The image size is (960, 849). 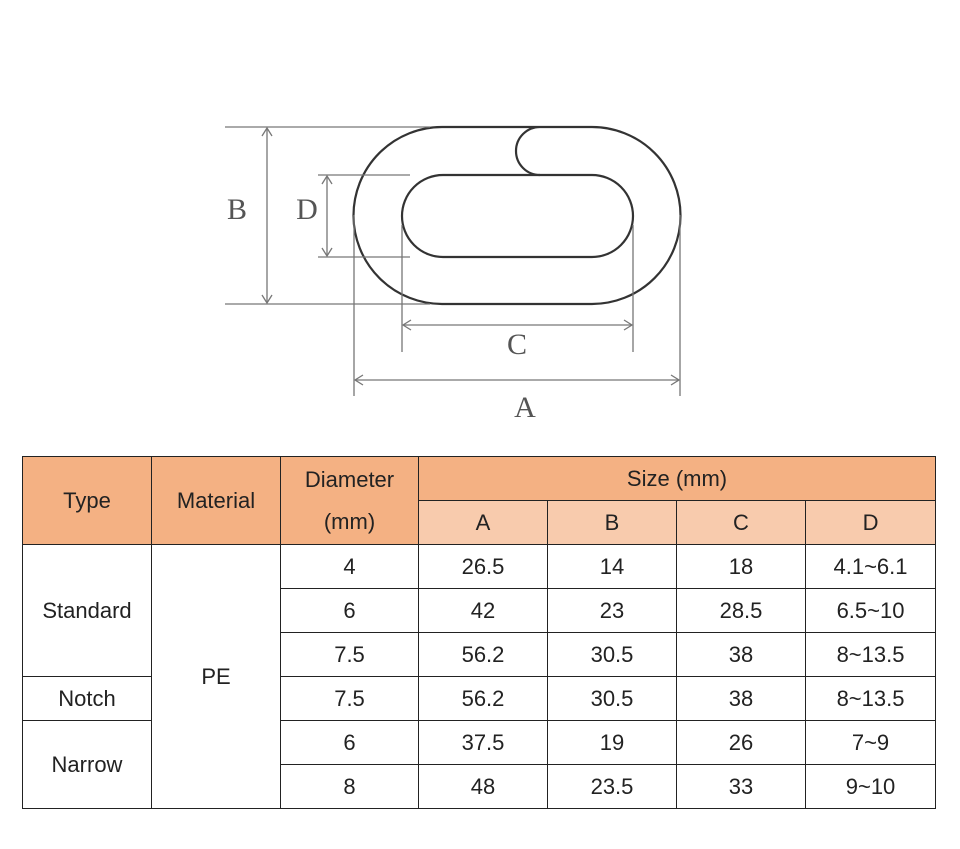 What do you see at coordinates (741, 786) in the screenshot?
I see `table-cell: 33` at bounding box center [741, 786].